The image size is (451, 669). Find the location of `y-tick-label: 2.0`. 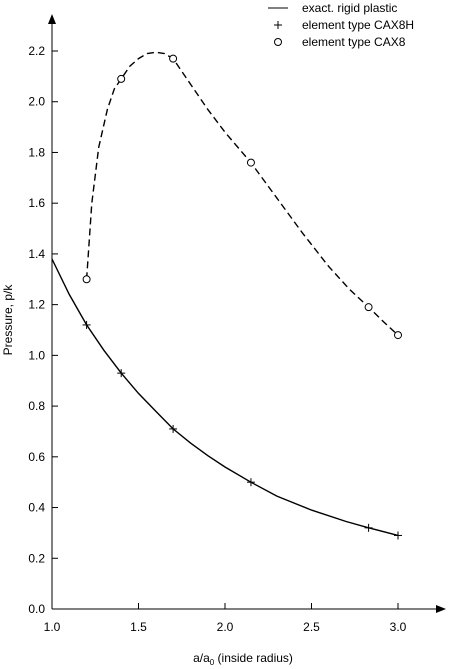

y-tick-label: 2.0 is located at coordinates (36, 102).